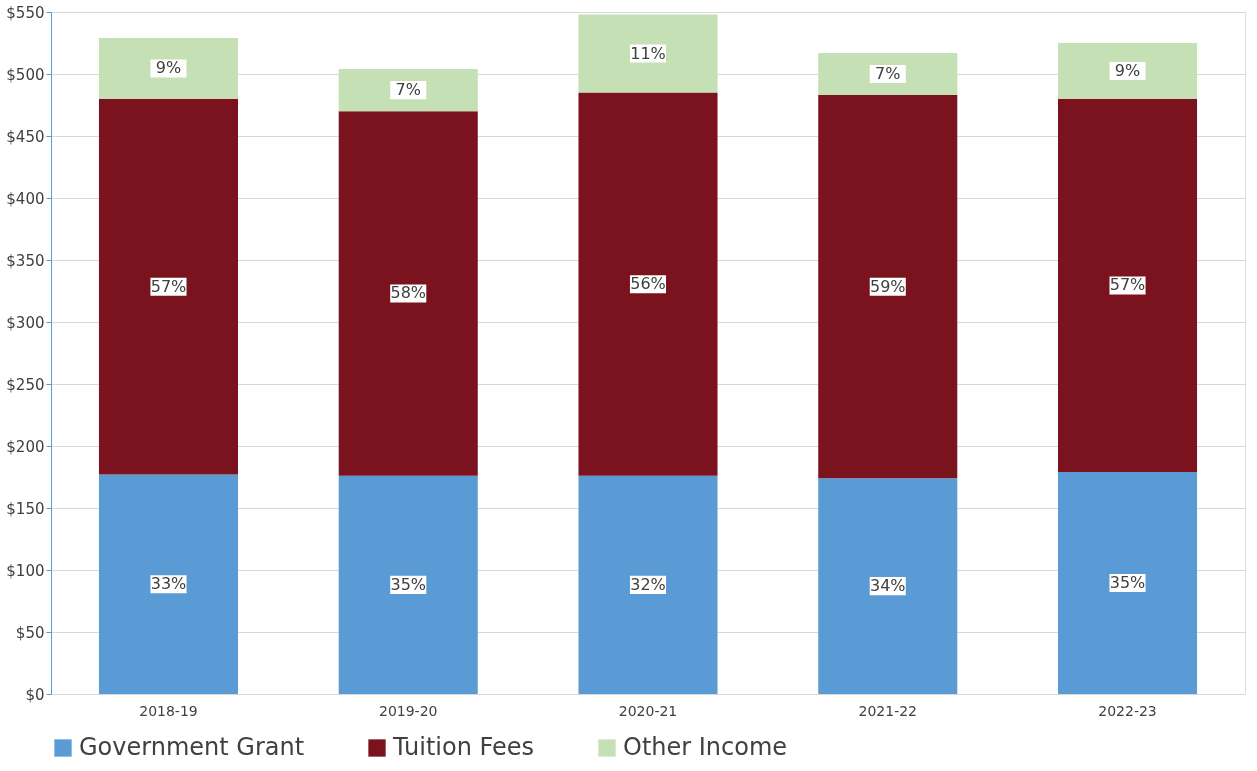 The width and height of the screenshot is (1257, 771). I want to click on annotation: 33%, so click(168, 584).